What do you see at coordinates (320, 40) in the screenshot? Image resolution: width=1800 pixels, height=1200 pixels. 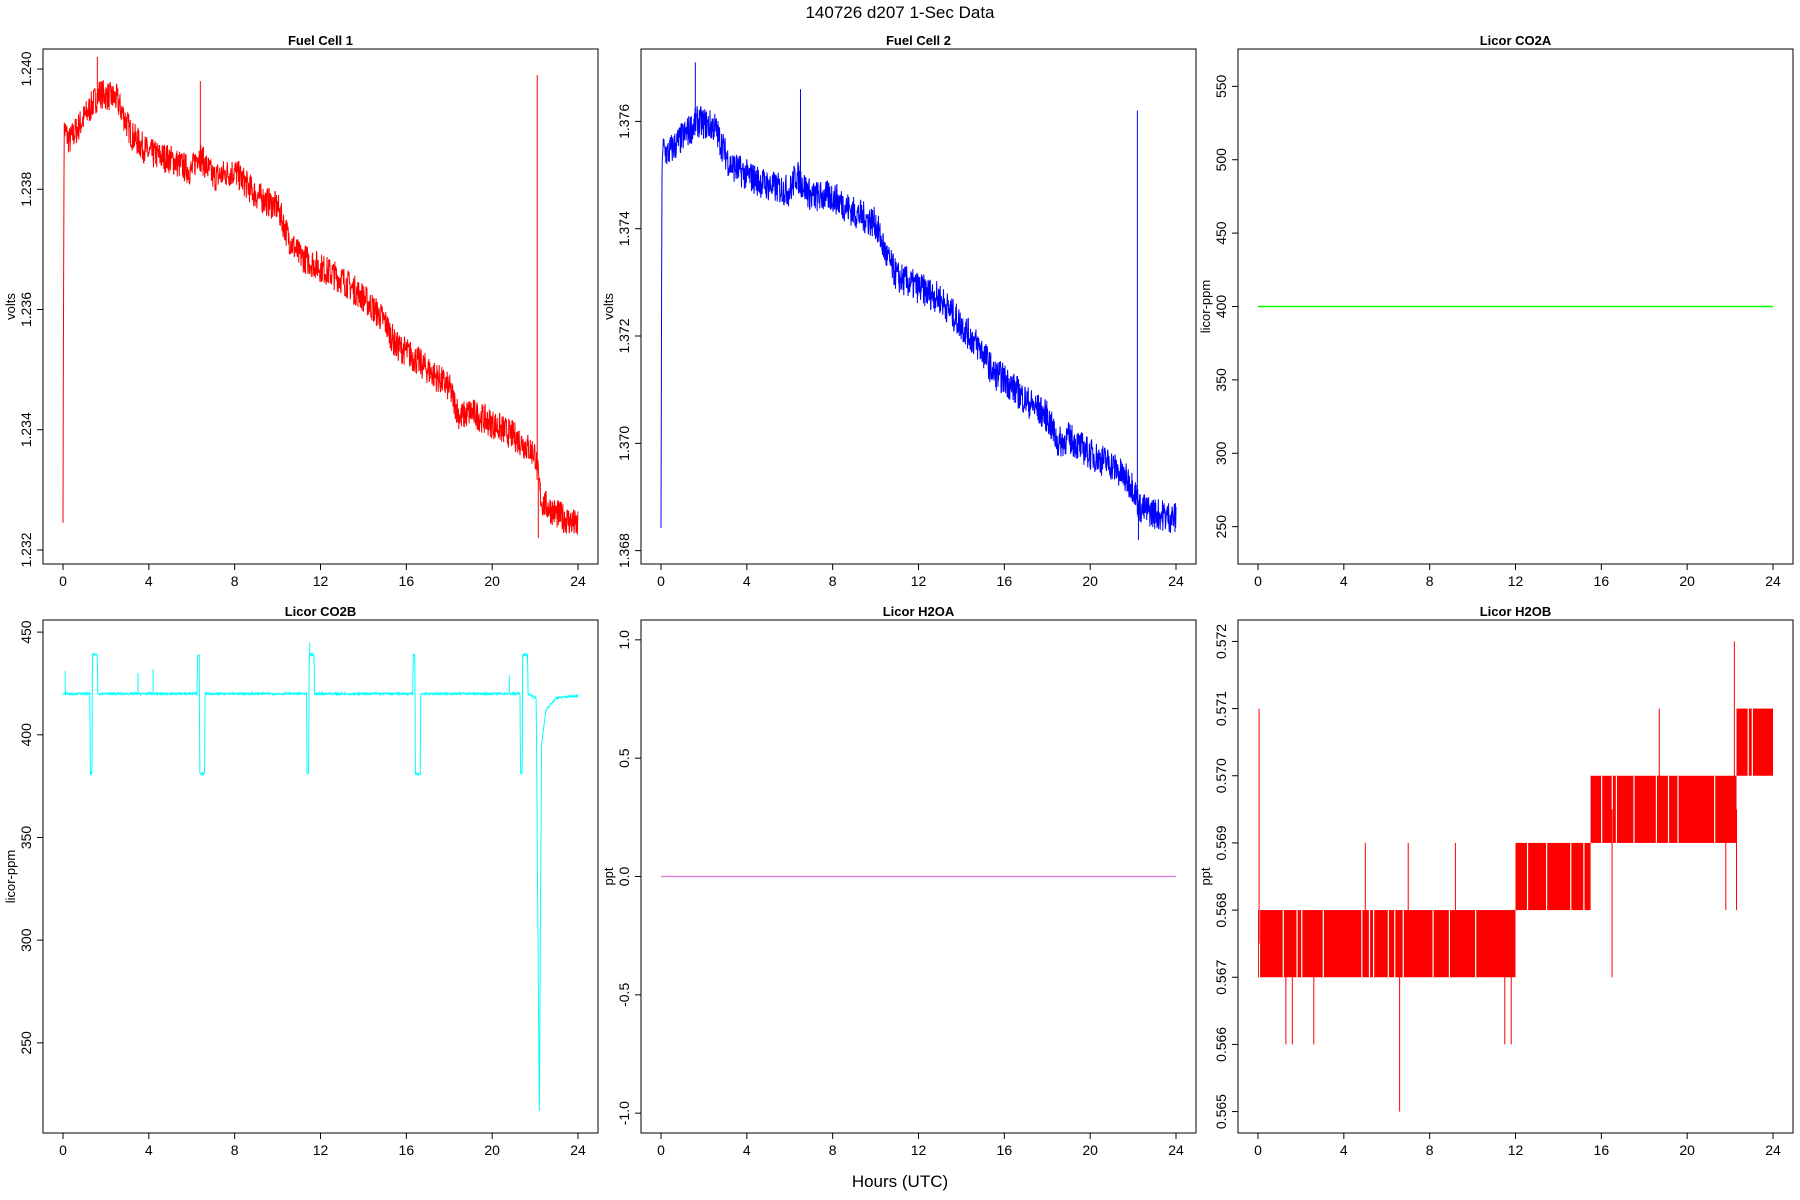 I see `panel-title: Fuel Cell 1` at bounding box center [320, 40].